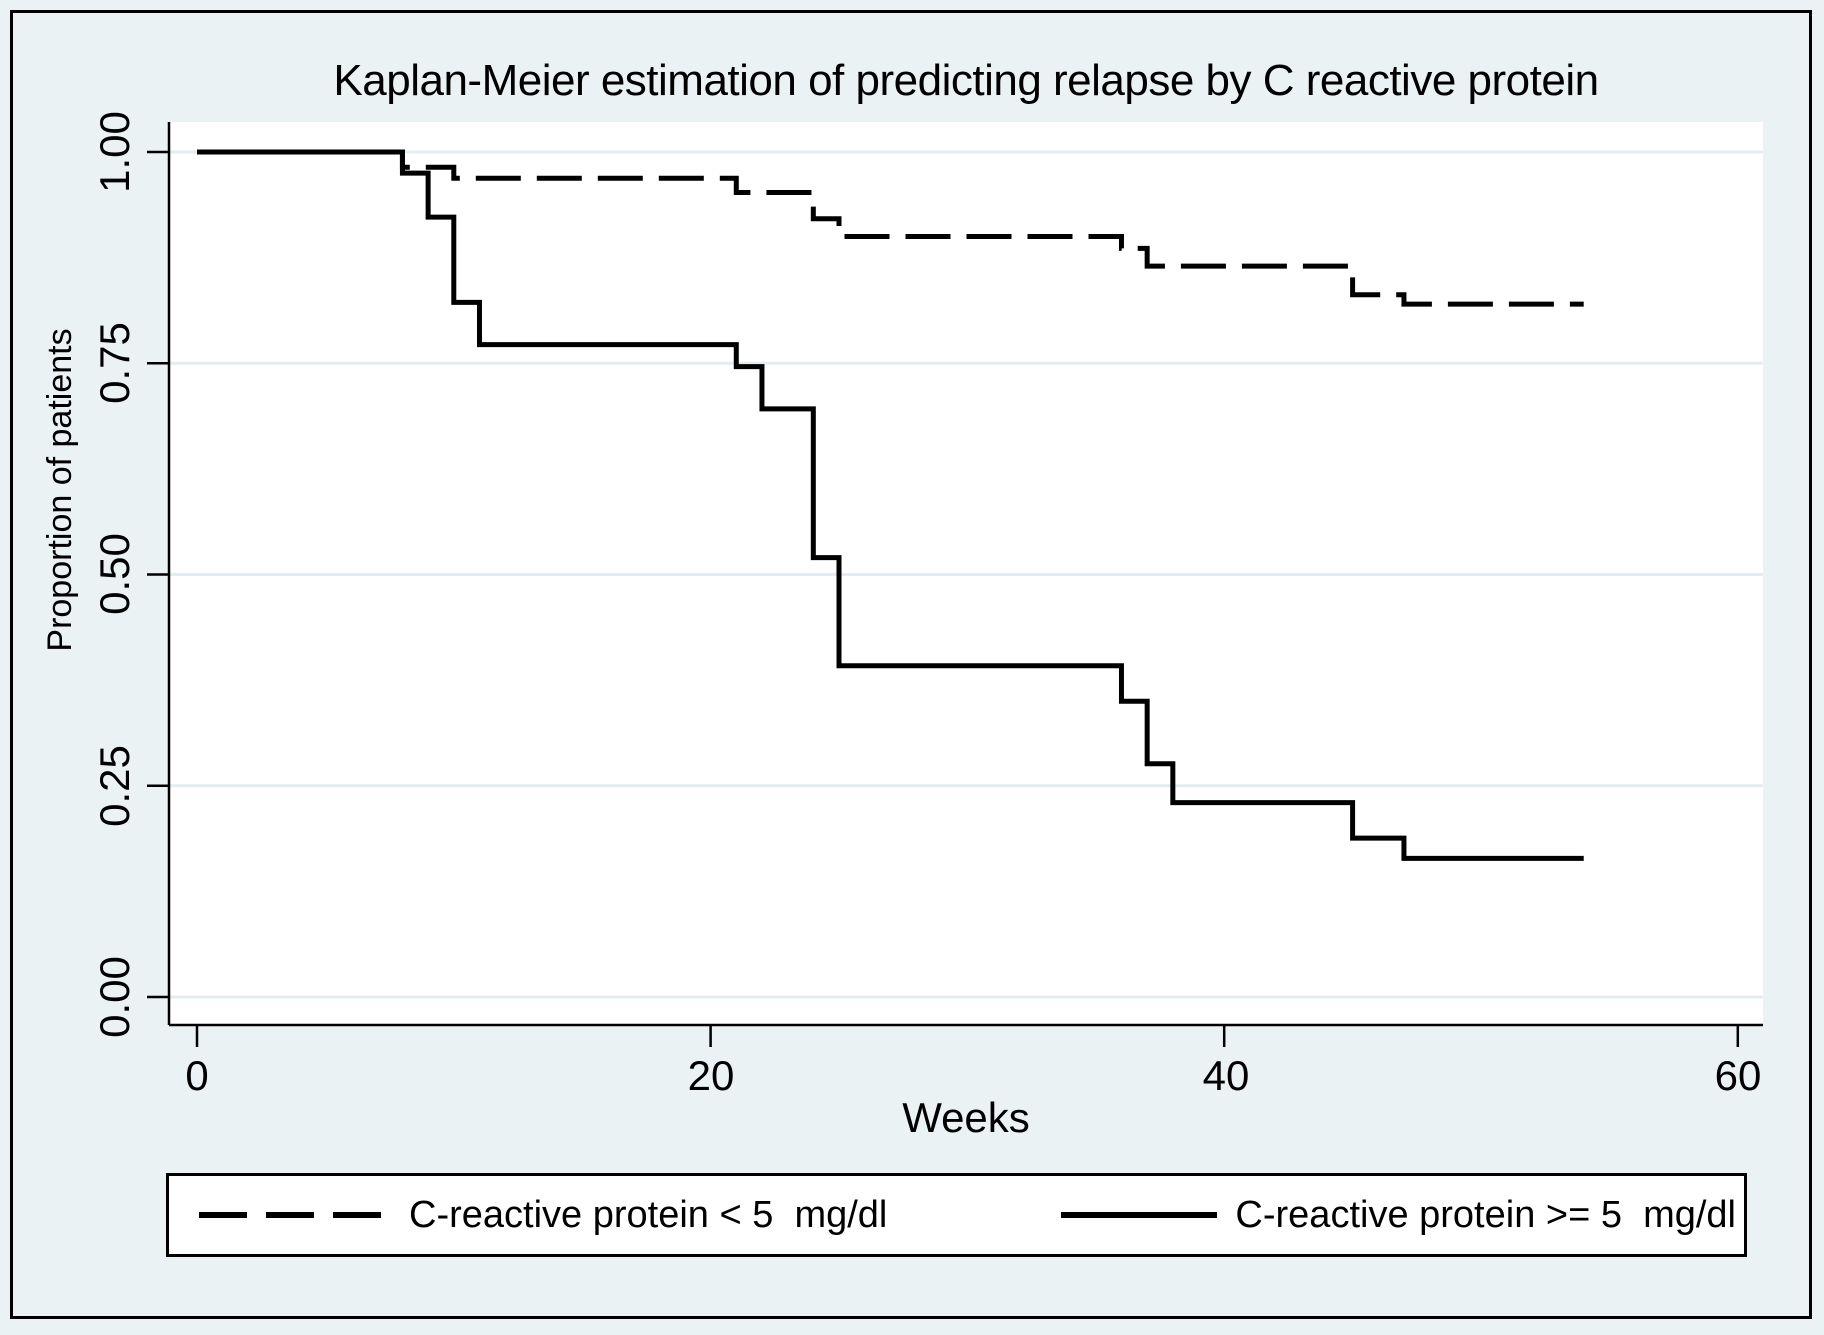 This screenshot has height=1335, width=1824. Describe the element at coordinates (114, 997) in the screenshot. I see `y-tick-label-000: 0.00` at that location.